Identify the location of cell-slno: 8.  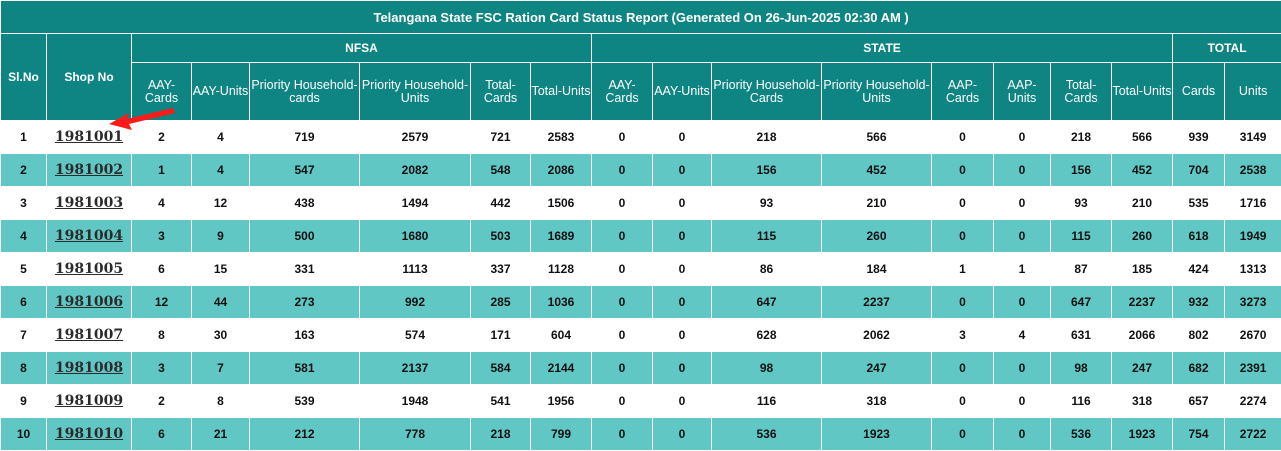
(24, 368).